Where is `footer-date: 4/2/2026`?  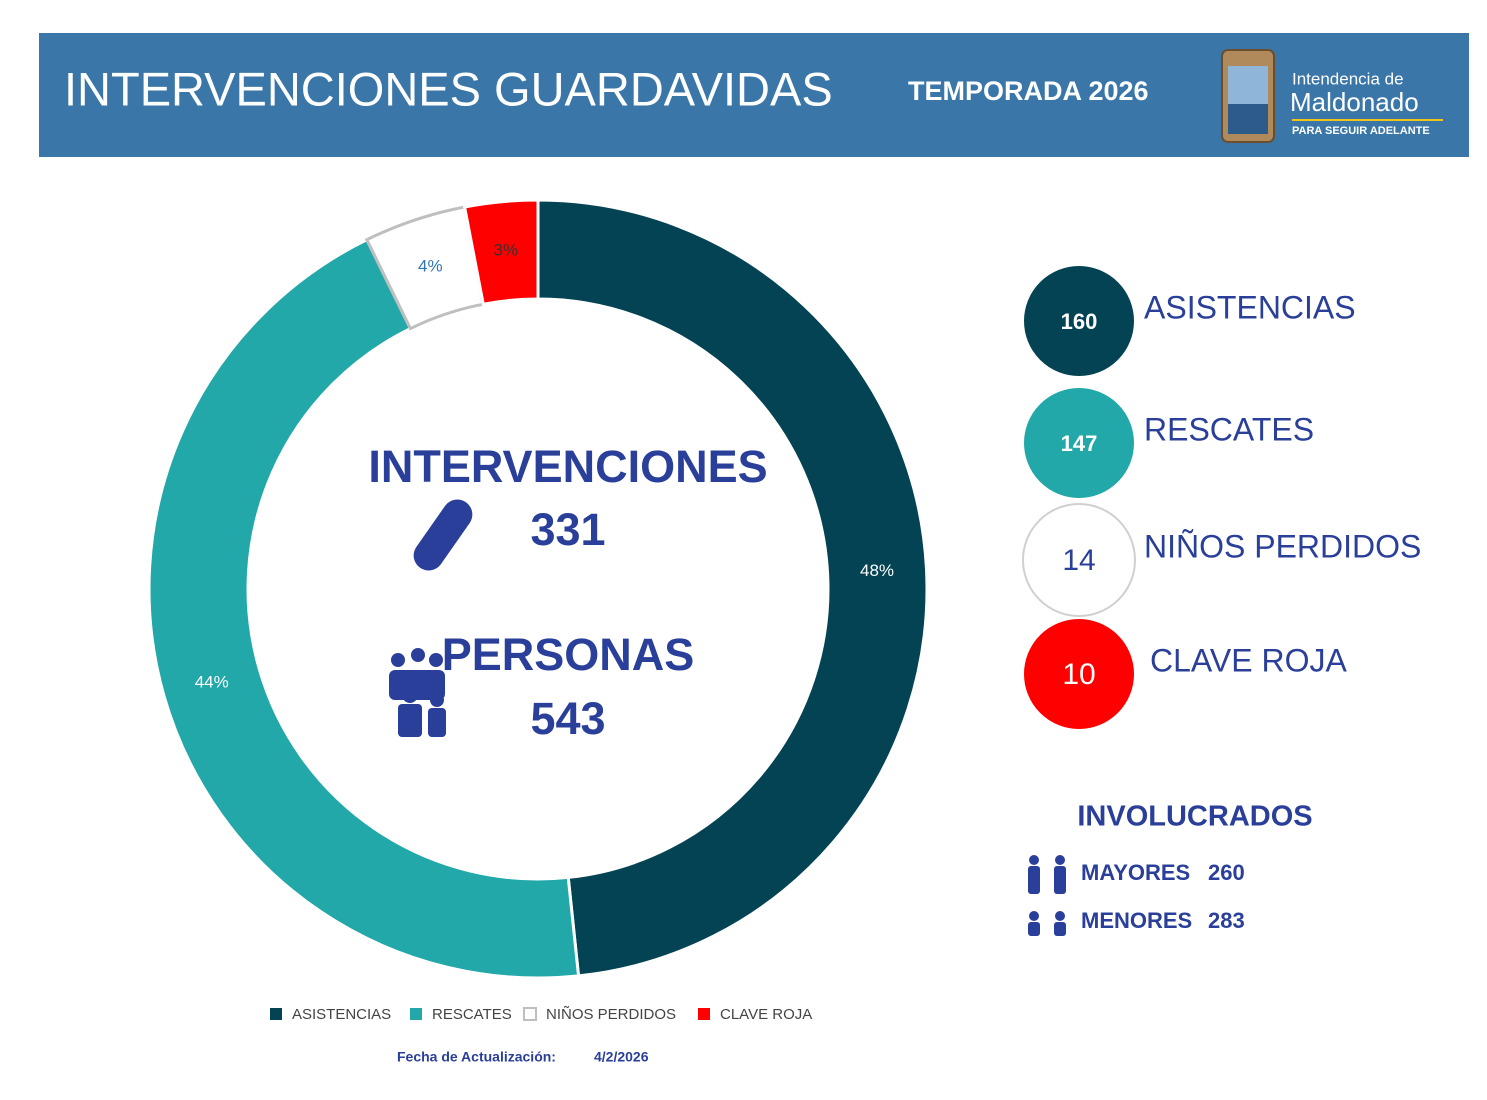 footer-date: 4/2/2026 is located at coordinates (621, 1057).